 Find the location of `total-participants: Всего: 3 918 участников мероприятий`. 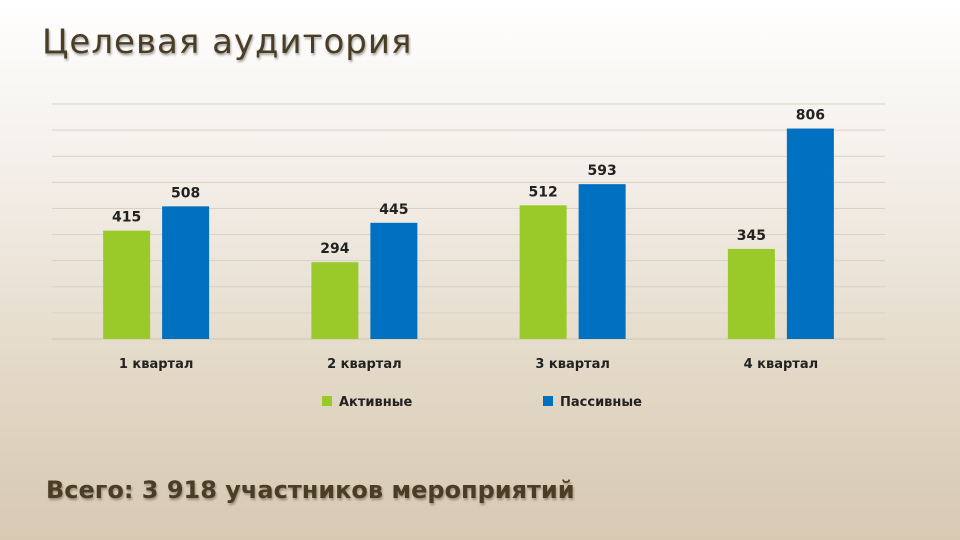

total-participants: Всего: 3 918 участников мероприятий is located at coordinates (310, 490).